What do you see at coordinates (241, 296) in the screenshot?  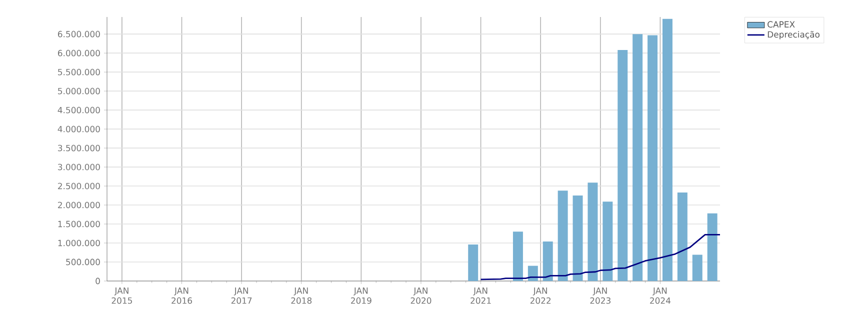 I see `x-tick-label: JAN 2017` at bounding box center [241, 296].